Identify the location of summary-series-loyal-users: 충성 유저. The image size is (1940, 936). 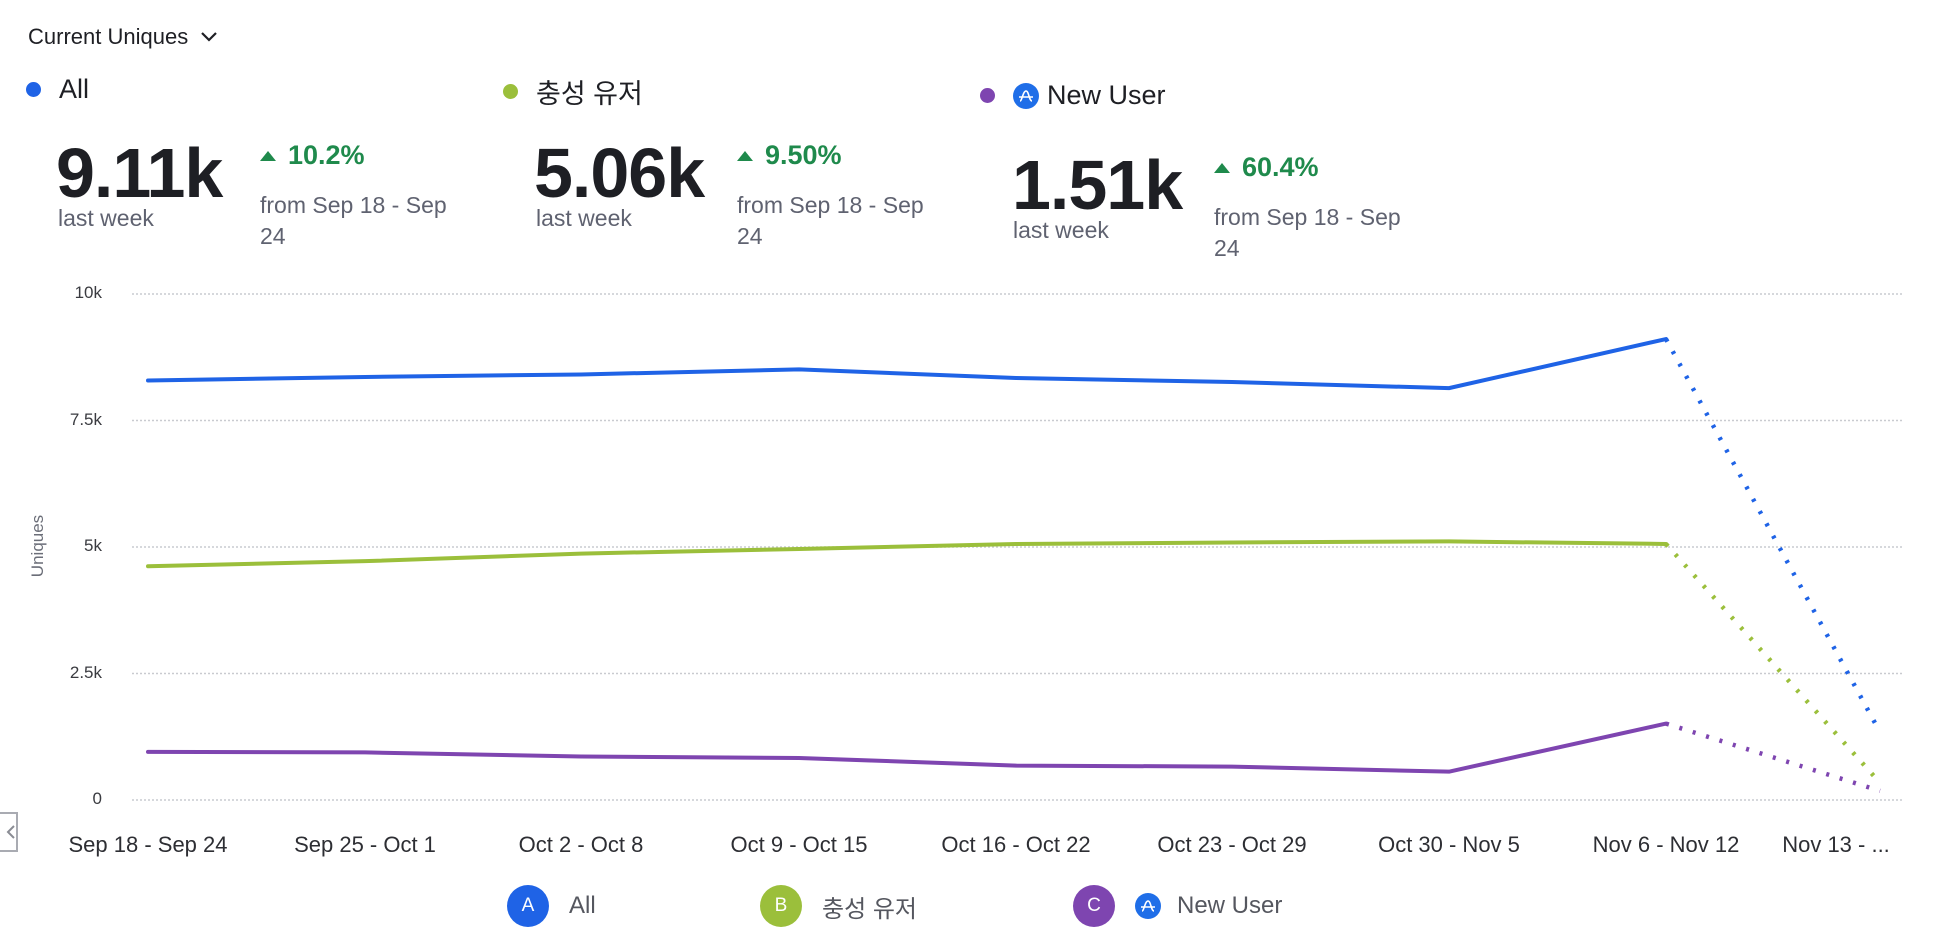
(573, 91).